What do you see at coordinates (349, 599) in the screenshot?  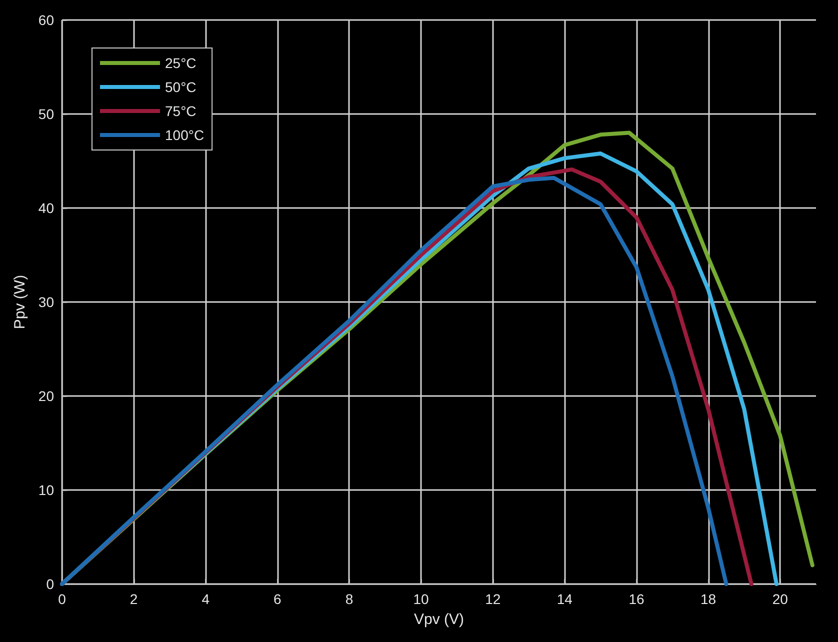 I see `x-tick-label: 8` at bounding box center [349, 599].